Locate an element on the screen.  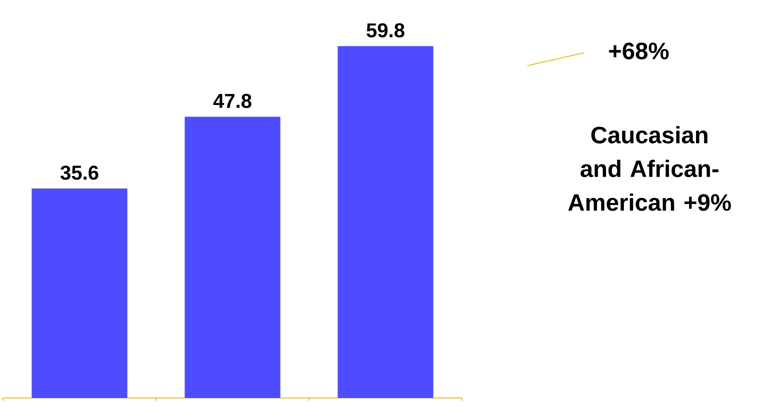
data-label: 47.8 is located at coordinates (232, 101).